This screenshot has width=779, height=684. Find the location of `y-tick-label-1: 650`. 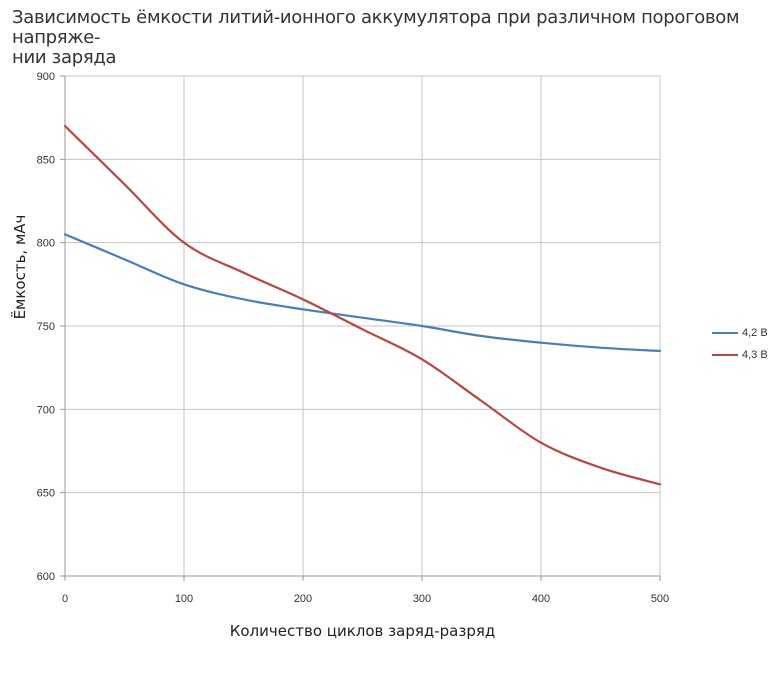

y-tick-label-1: 650 is located at coordinates (46, 494).